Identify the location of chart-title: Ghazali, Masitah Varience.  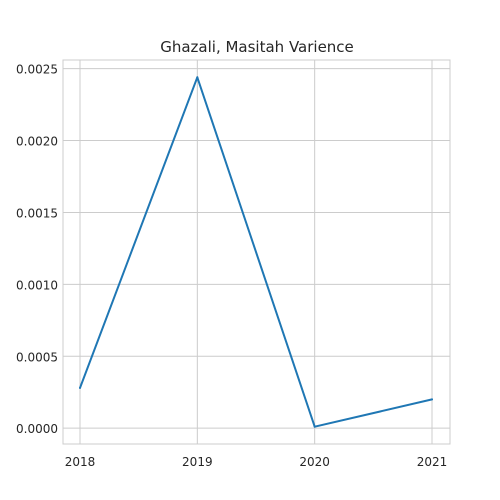
(257, 47).